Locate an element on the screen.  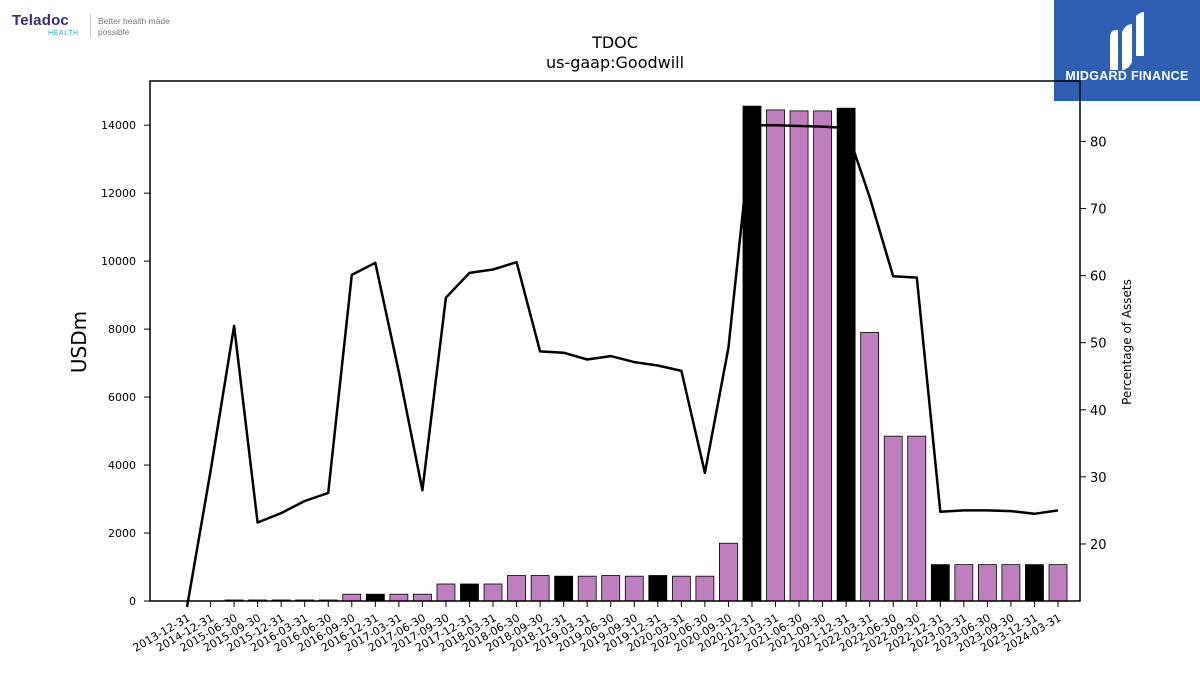
y2-tick-label: 60 is located at coordinates (1098, 277).